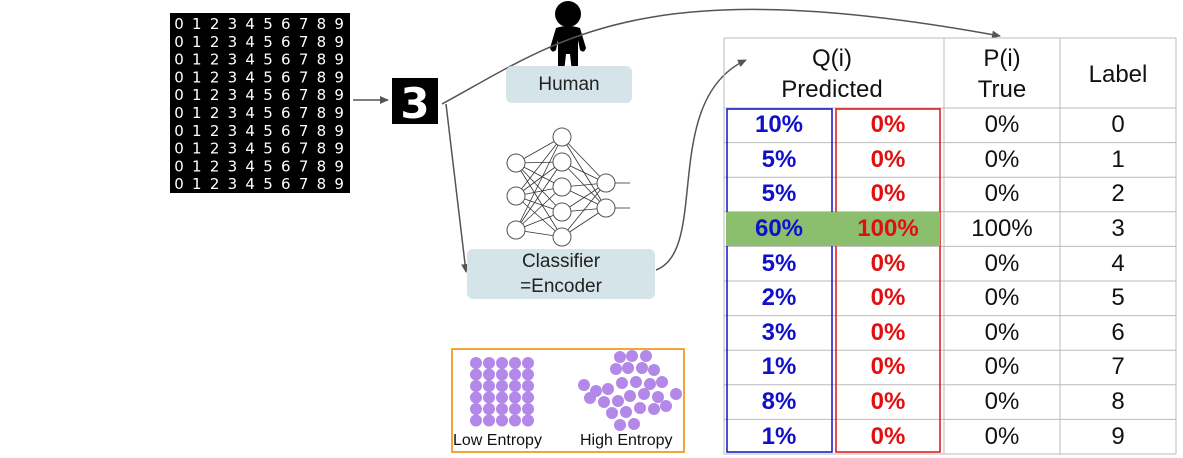 Image resolution: width=1183 pixels, height=458 pixels. Describe the element at coordinates (1118, 229) in the screenshot. I see `label-cell: 3` at that location.